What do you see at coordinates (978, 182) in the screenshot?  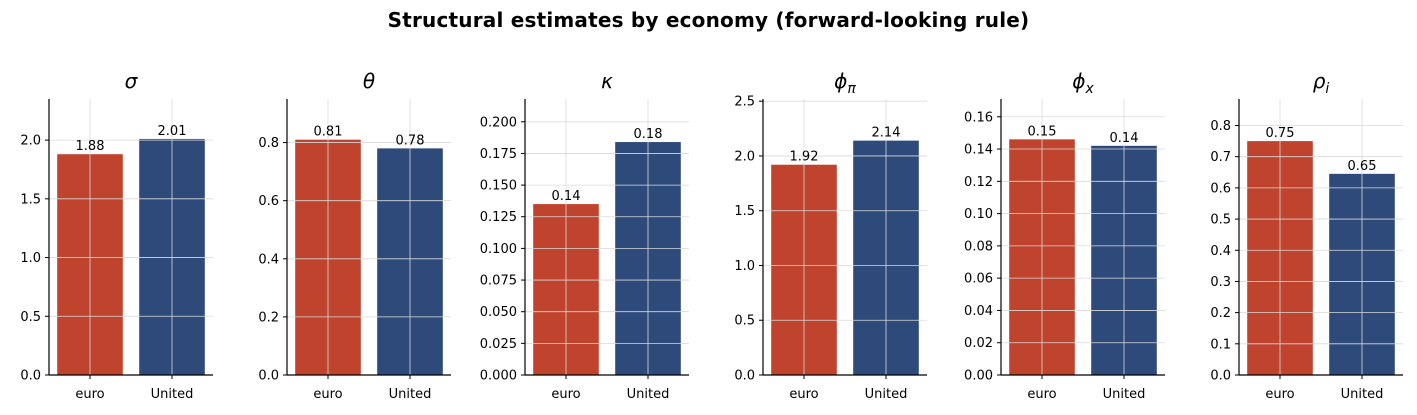 I see `y-tick-label: 0.12` at bounding box center [978, 182].